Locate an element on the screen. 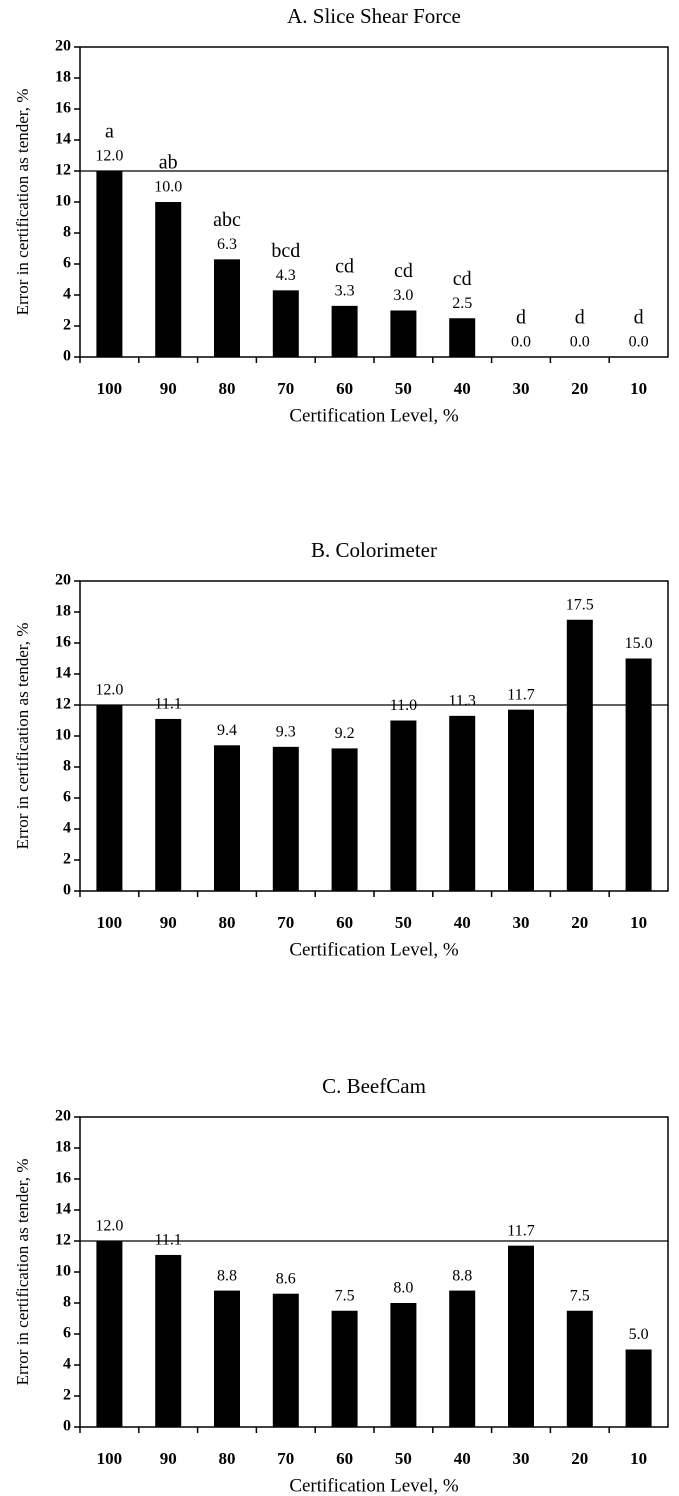 This screenshot has height=1496, width=679. value-label: 8.8 is located at coordinates (462, 1275).